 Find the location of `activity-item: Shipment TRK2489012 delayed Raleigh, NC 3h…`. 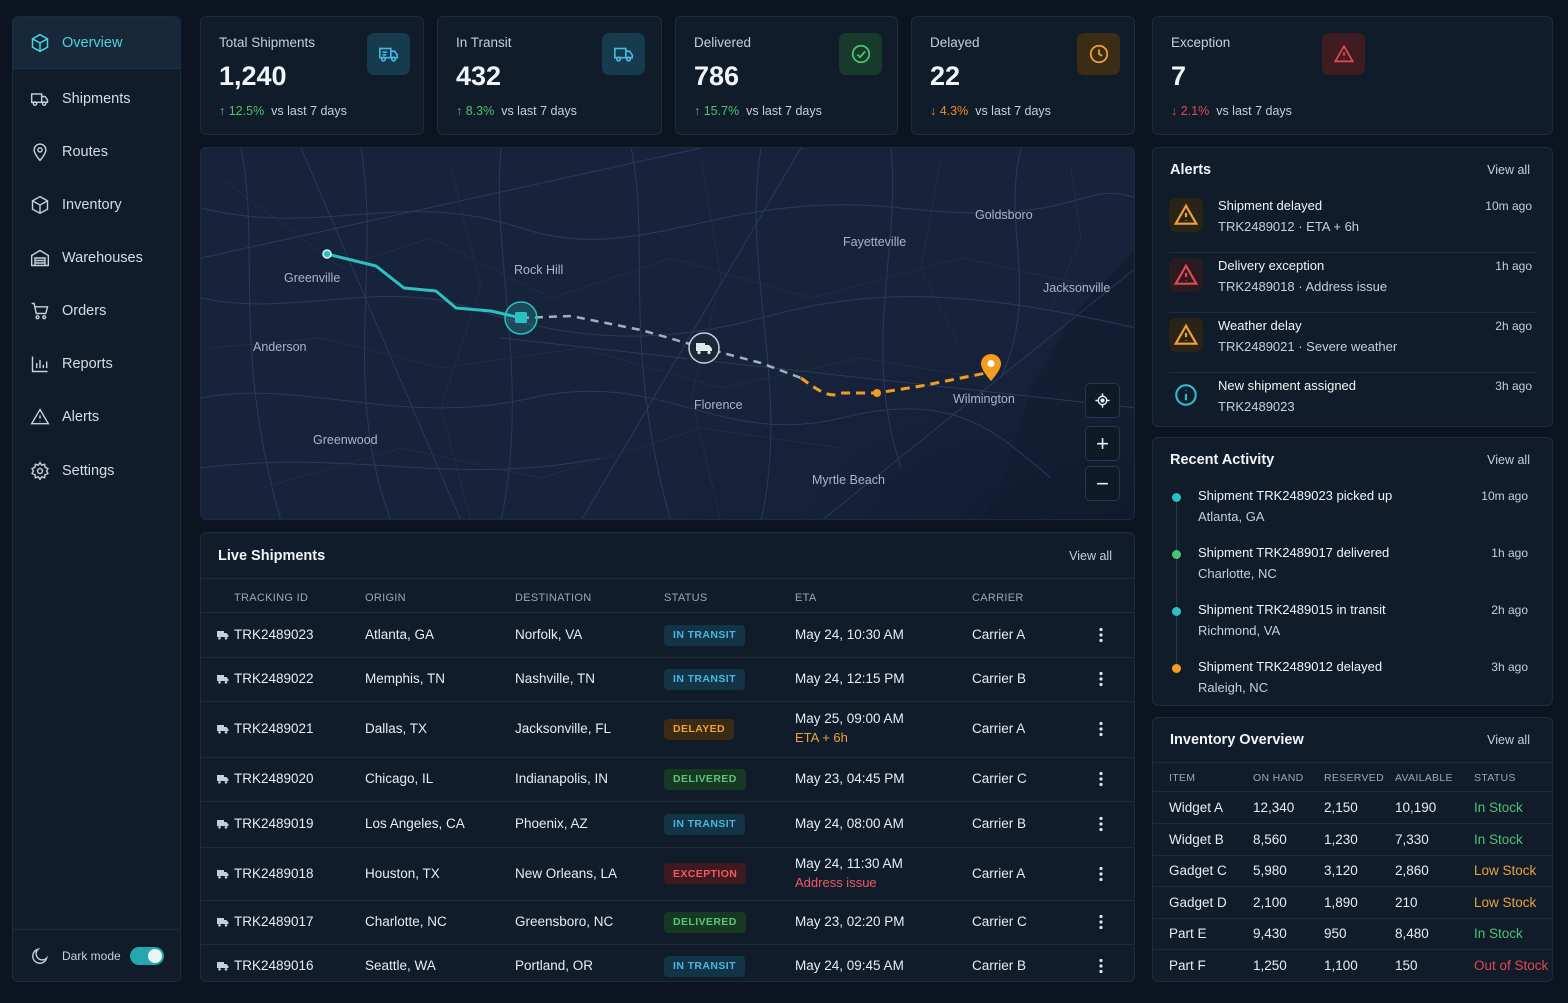

activity-item: Shipment TRK2489012 delayed Raleigh, NC 3h… is located at coordinates (1352, 686).